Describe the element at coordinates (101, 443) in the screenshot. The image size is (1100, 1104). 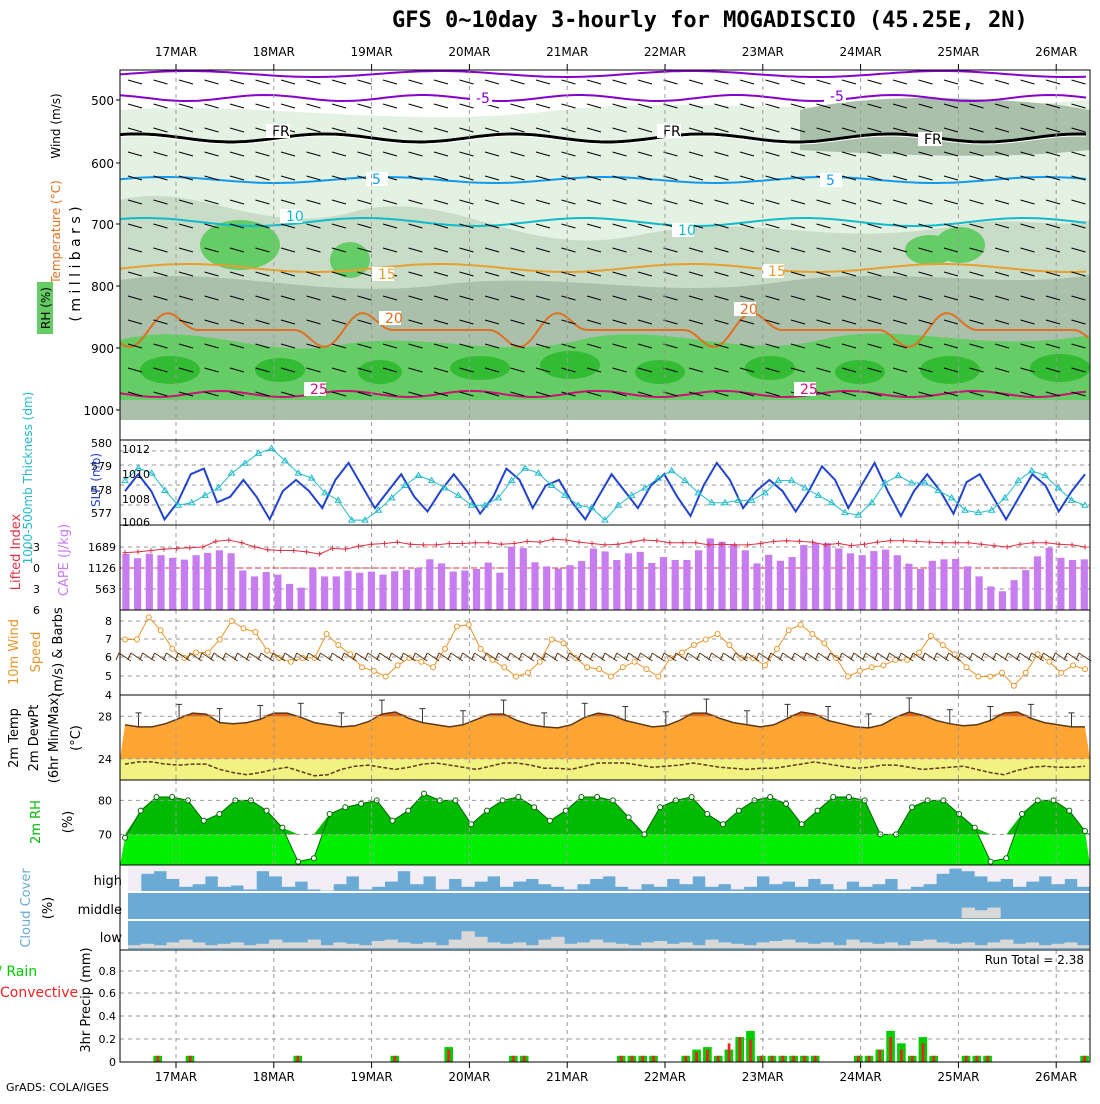
I see `thickness-tick-label: 580` at that location.